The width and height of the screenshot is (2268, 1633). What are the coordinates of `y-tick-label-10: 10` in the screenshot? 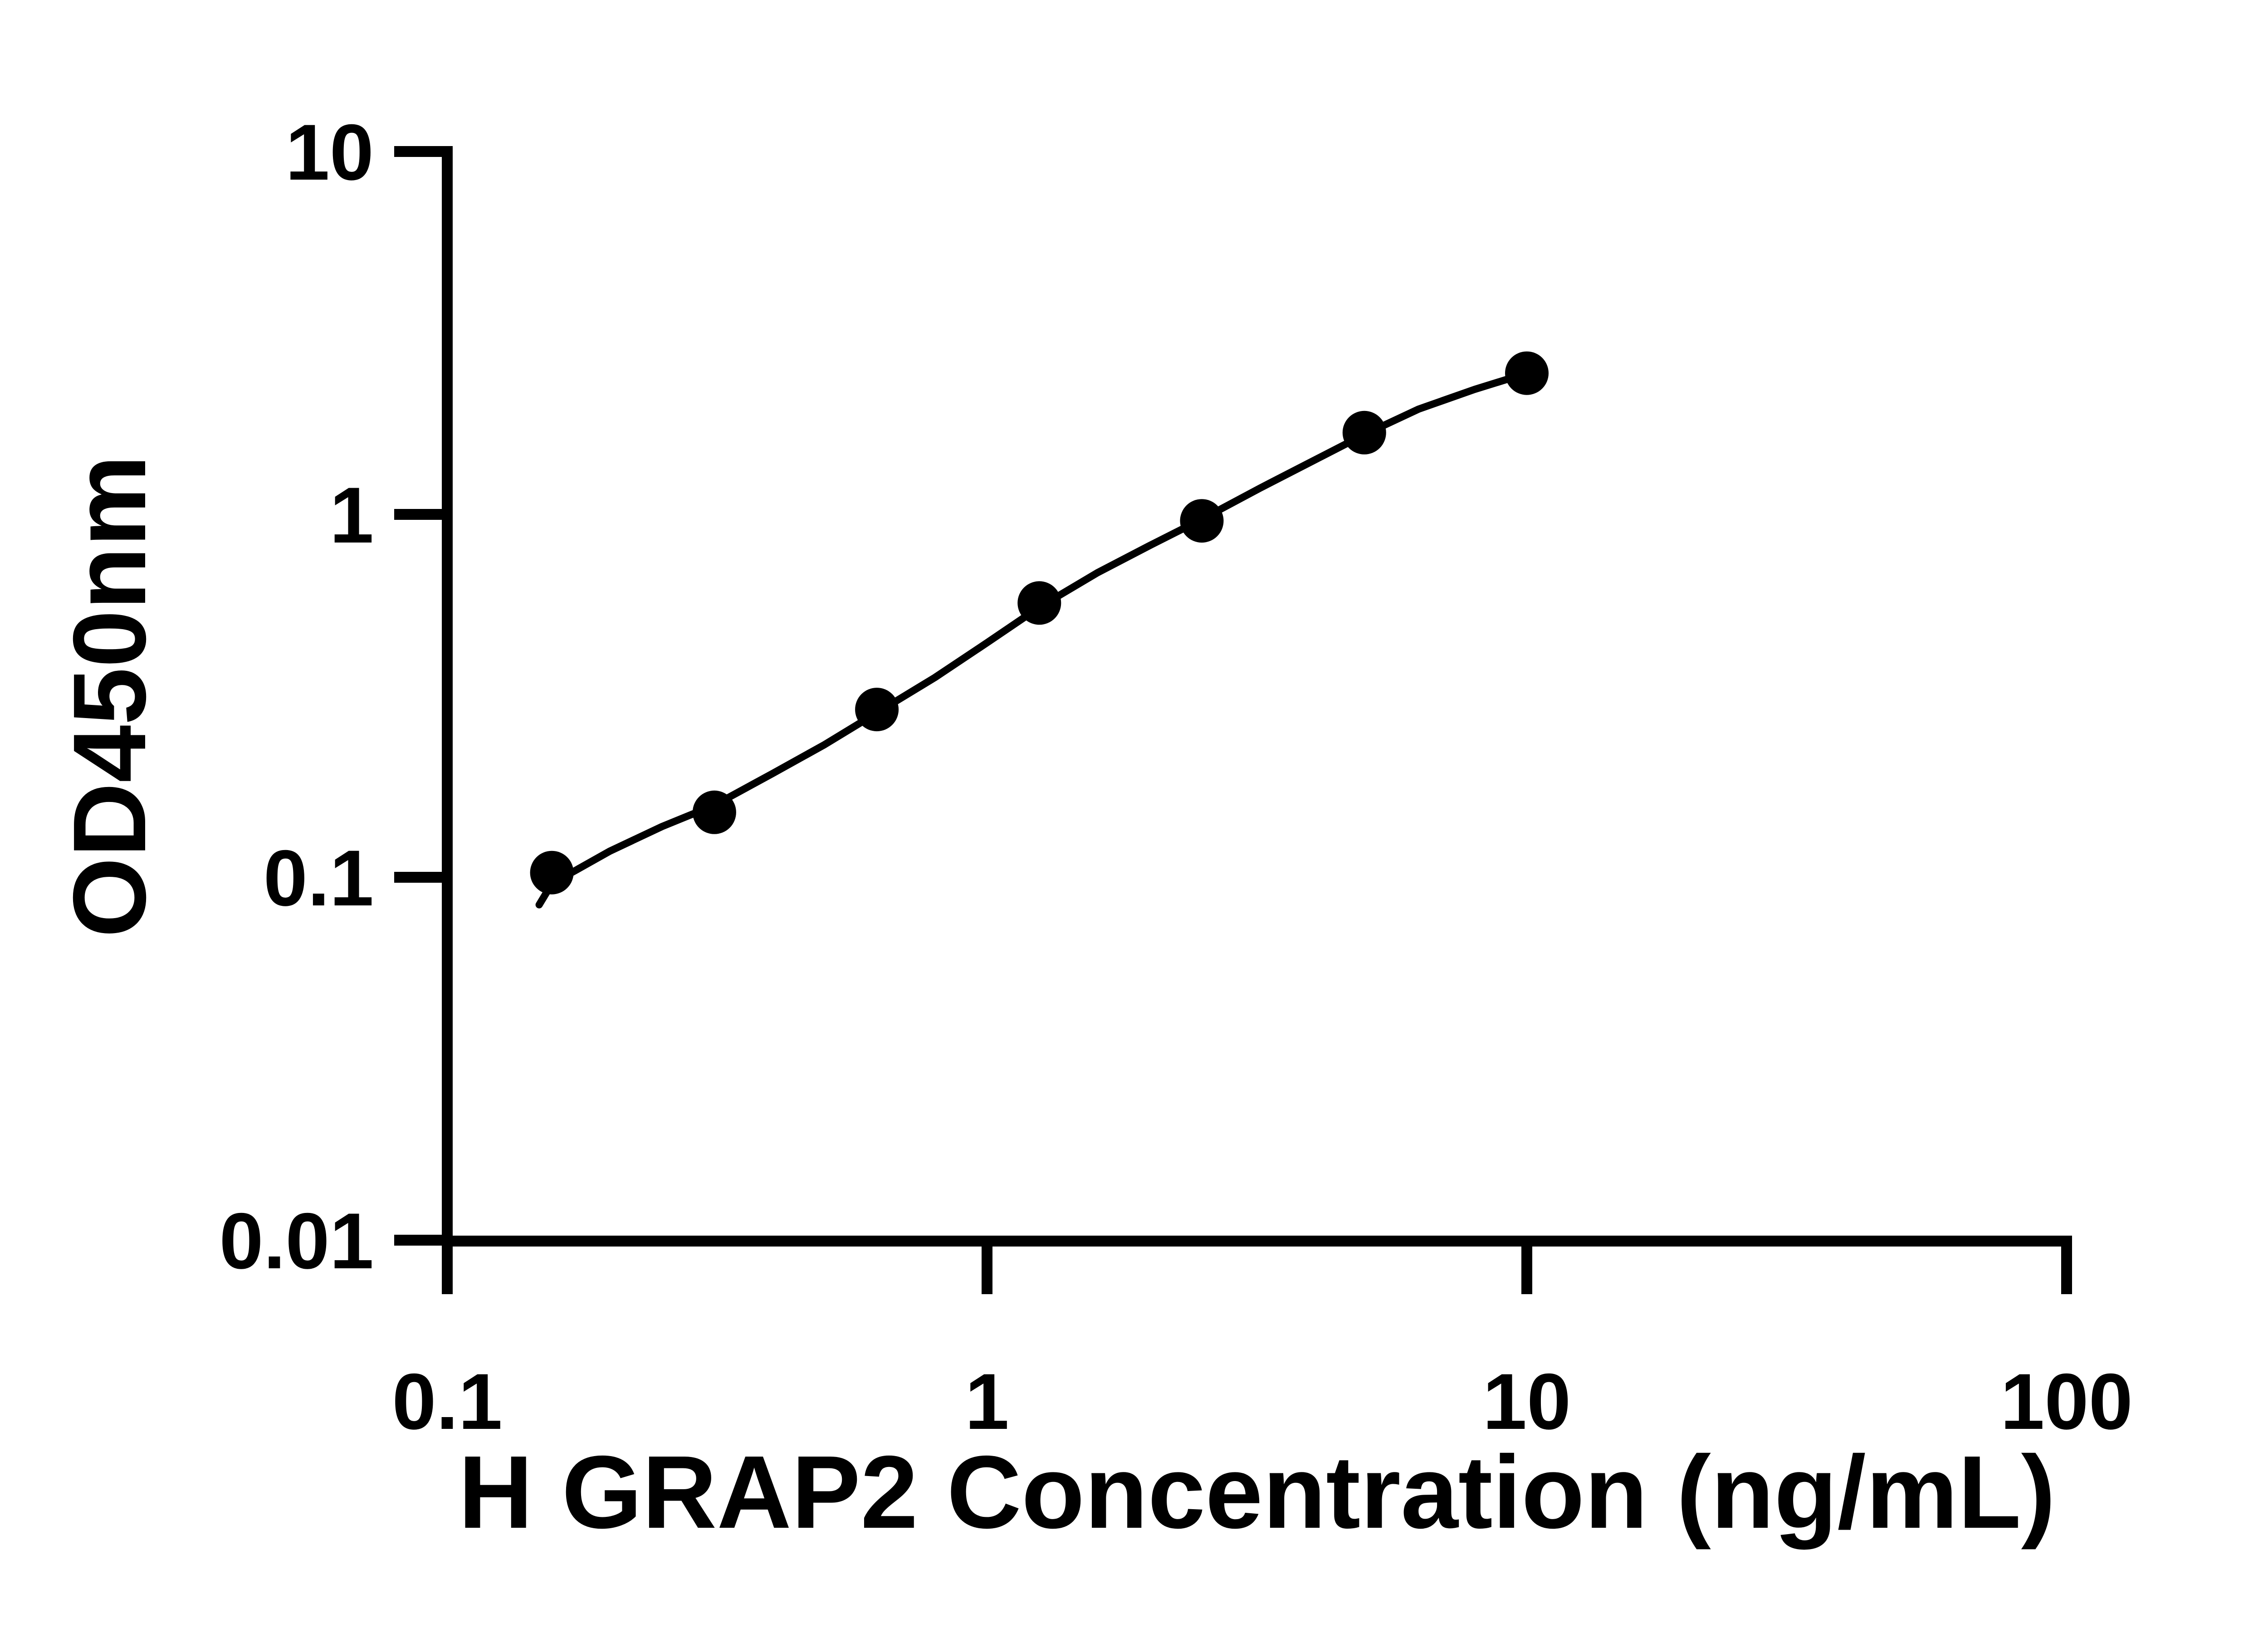 It's located at (330, 152).